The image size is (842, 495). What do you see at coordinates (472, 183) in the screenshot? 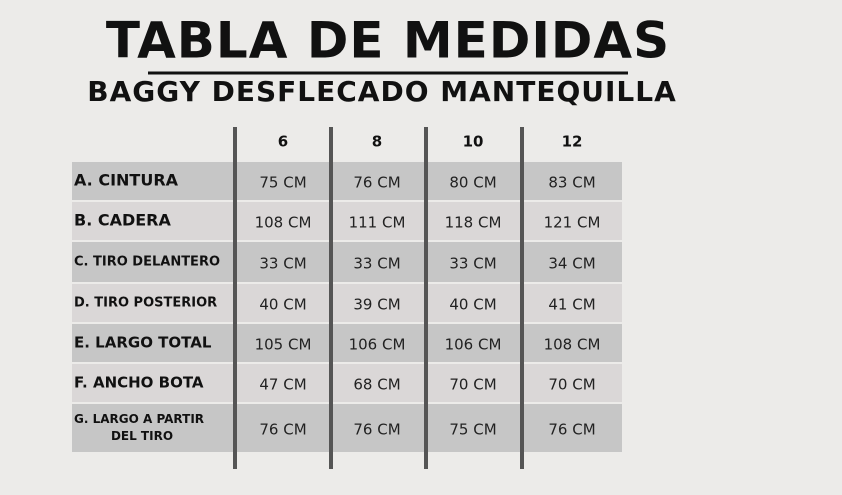
I see `cell-value: 80 CM` at bounding box center [472, 183].